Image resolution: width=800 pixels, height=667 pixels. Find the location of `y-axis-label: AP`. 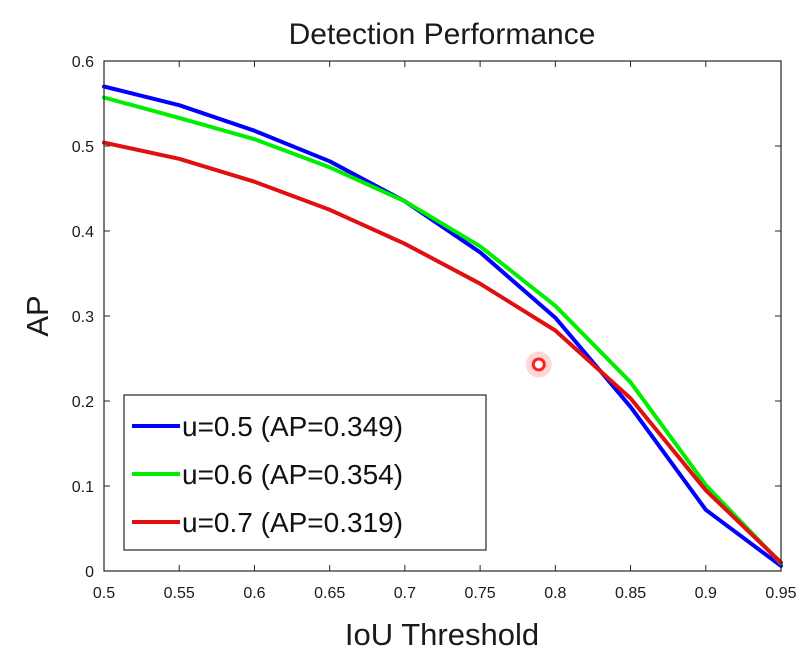

y-axis-label: AP is located at coordinates (37, 315).